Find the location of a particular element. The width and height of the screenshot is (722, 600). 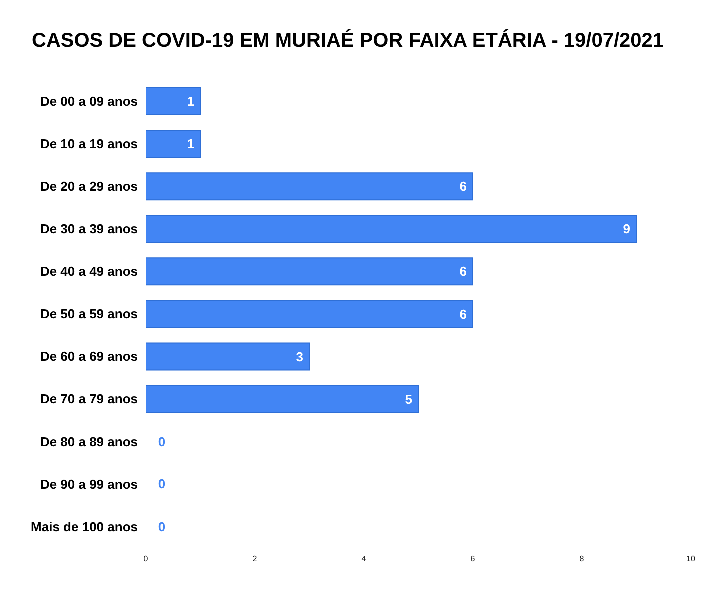

y-tick-label: De 00 a 09 anos is located at coordinates (89, 101).